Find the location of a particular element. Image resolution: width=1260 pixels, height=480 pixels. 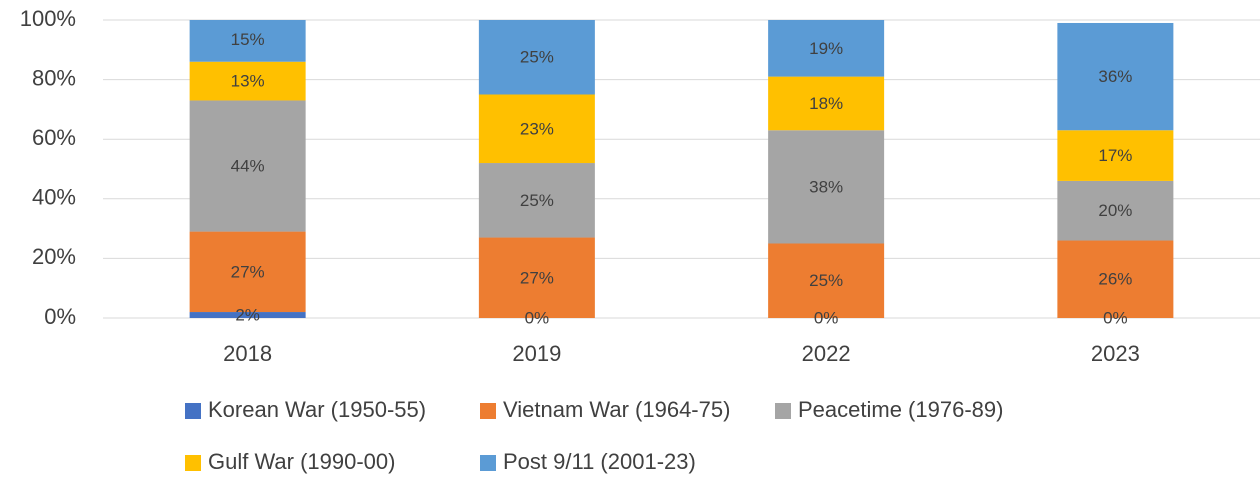

data-label: 15% is located at coordinates (248, 39).